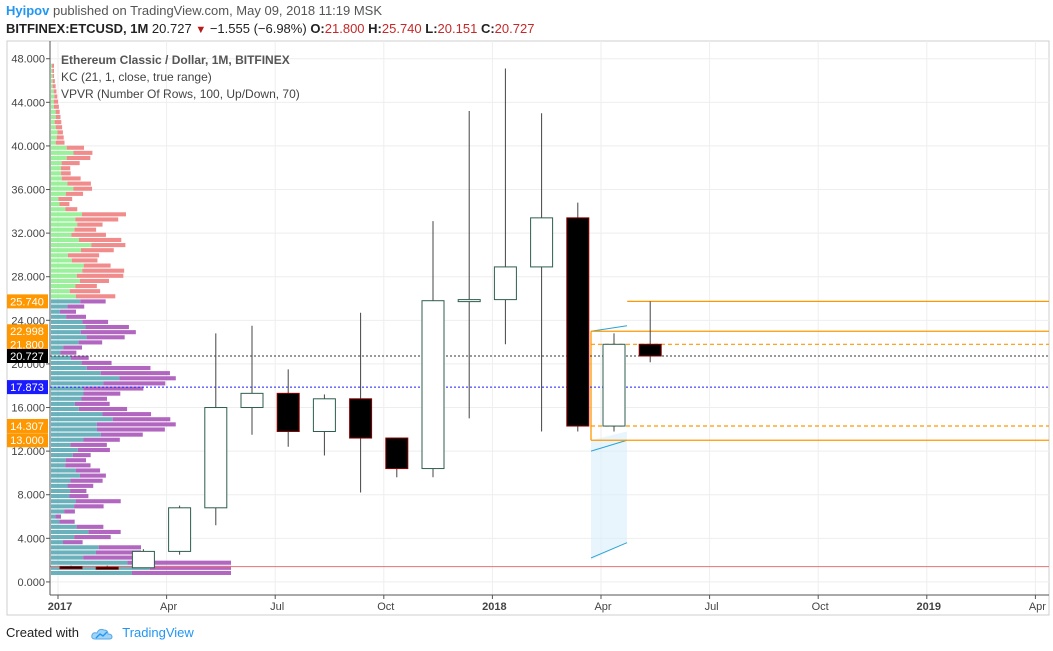 The height and width of the screenshot is (651, 1053). What do you see at coordinates (344, 28) in the screenshot?
I see `open-value: 21.800` at bounding box center [344, 28].